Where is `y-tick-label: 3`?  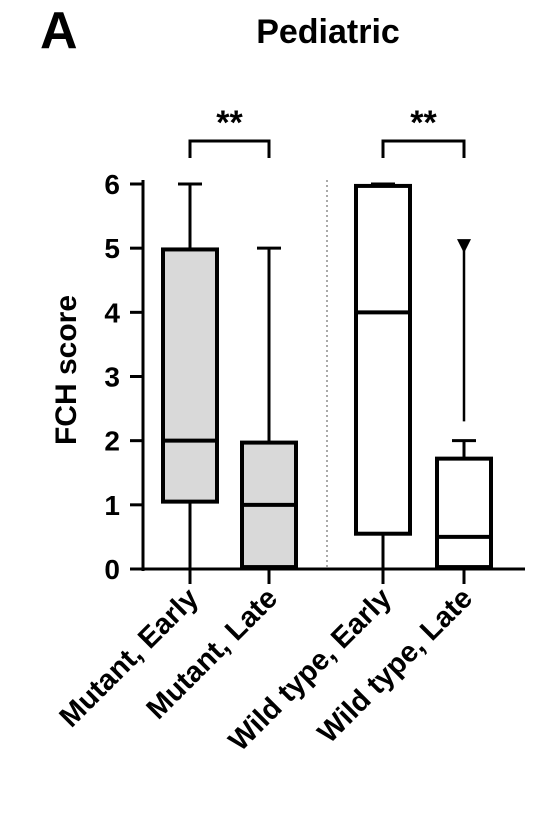 y-tick-label: 3 is located at coordinates (112, 377).